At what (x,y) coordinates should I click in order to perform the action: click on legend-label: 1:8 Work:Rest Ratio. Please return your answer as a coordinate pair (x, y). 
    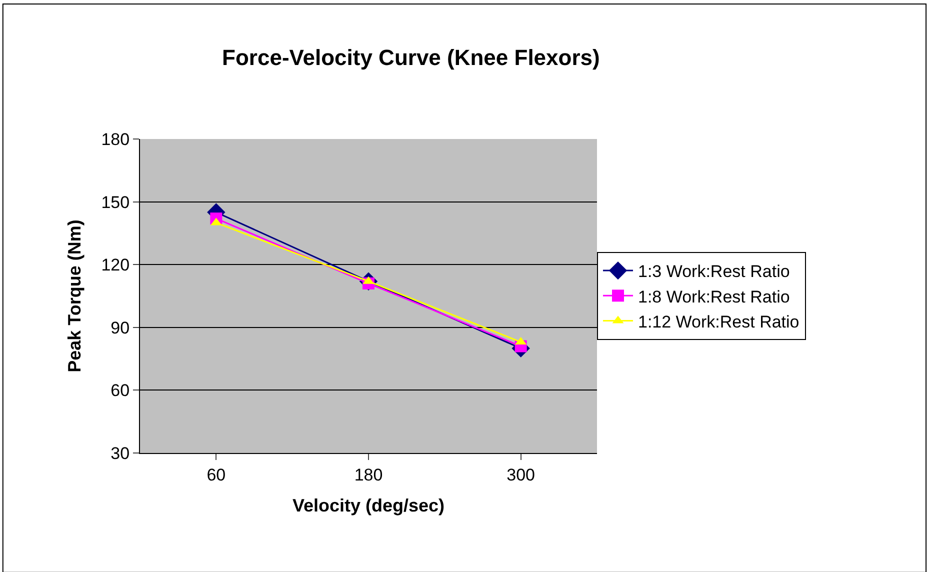
    Looking at the image, I should click on (714, 296).